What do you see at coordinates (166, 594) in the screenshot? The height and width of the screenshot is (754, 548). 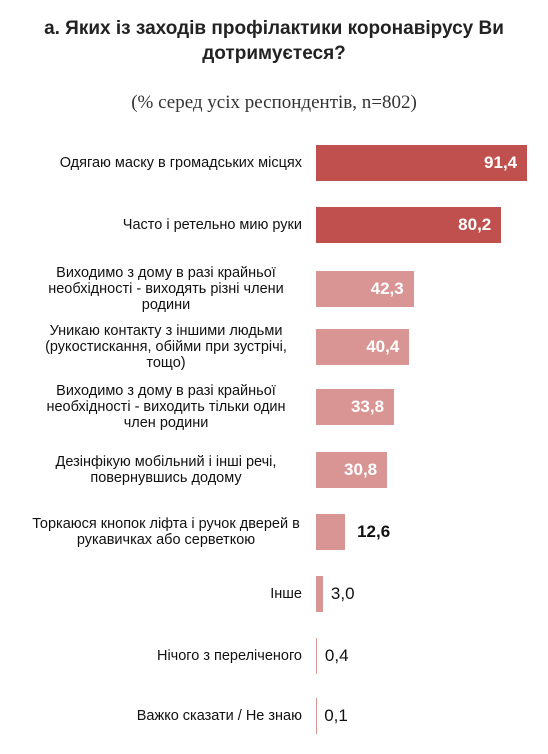 I see `category-label: Інше` at bounding box center [166, 594].